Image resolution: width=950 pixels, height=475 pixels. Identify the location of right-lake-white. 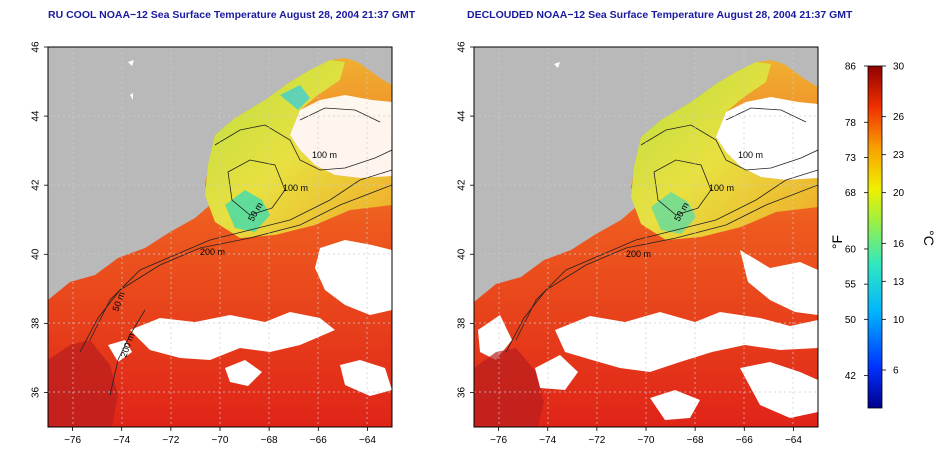
(557, 65).